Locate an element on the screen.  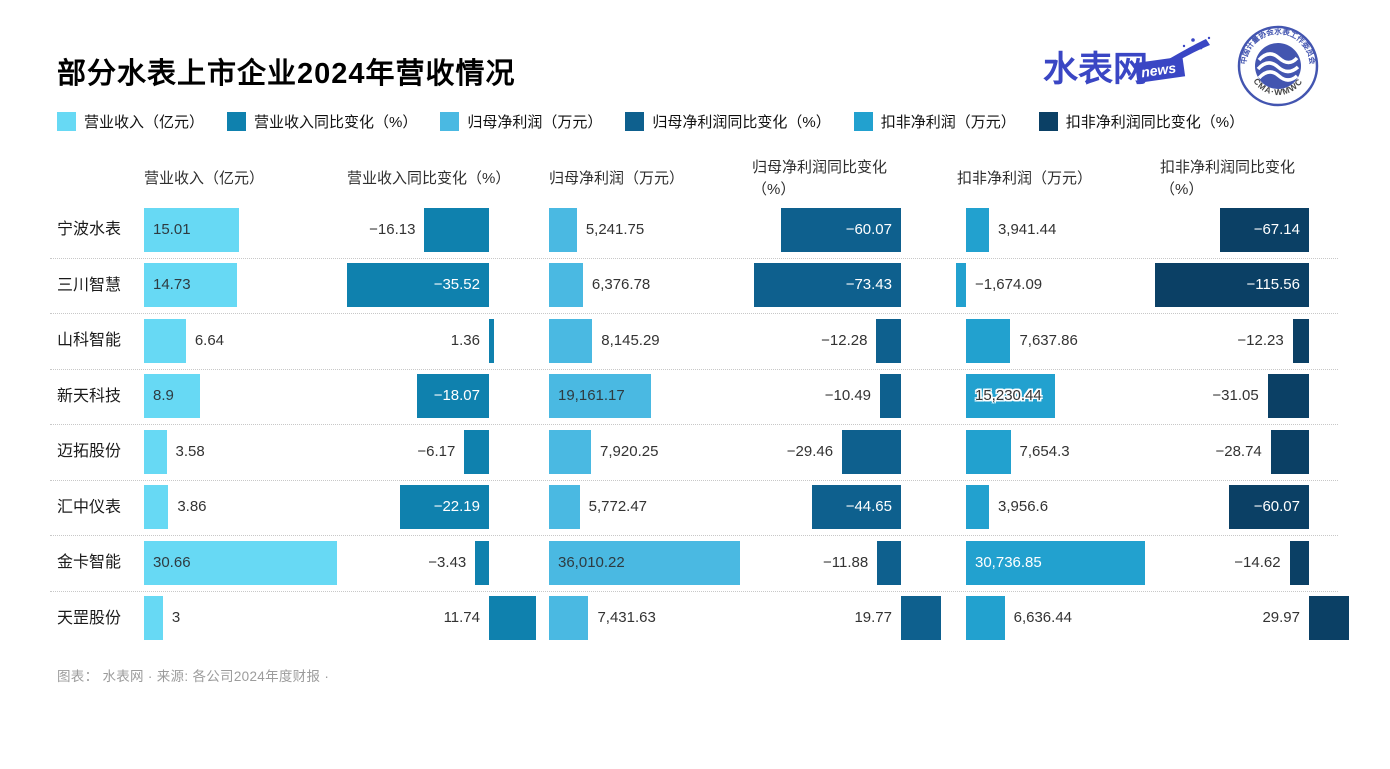
value-label: −44.65 is located at coordinates (868, 506).